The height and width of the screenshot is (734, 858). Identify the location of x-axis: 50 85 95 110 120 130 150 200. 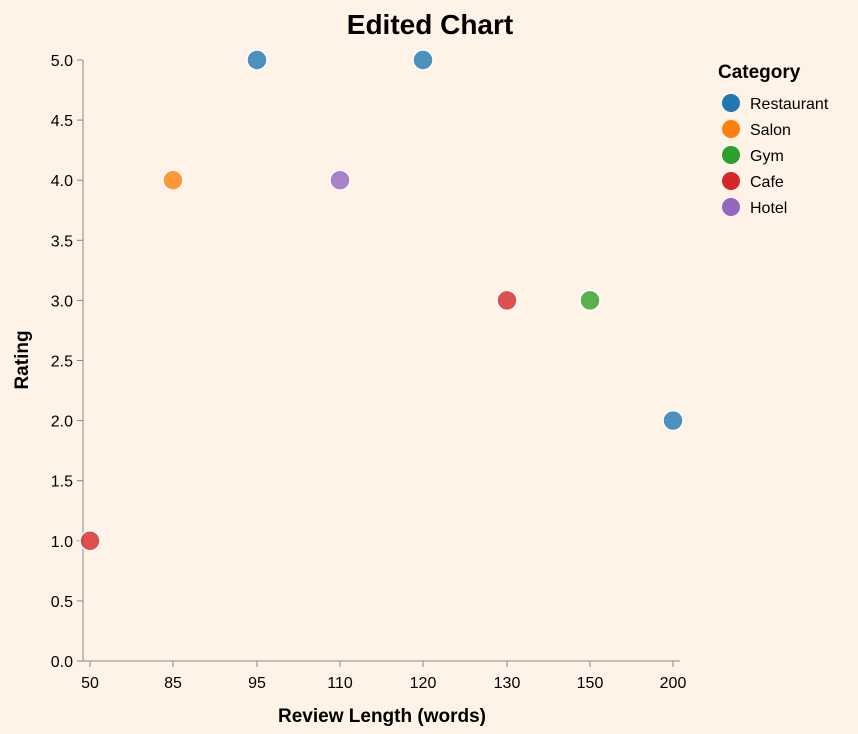
(384, 676).